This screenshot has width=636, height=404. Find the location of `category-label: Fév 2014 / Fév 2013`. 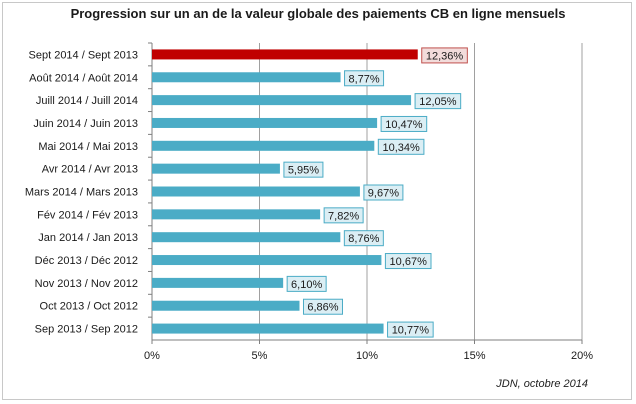

category-label: Fév 2014 / Fév 2013 is located at coordinates (87, 215).